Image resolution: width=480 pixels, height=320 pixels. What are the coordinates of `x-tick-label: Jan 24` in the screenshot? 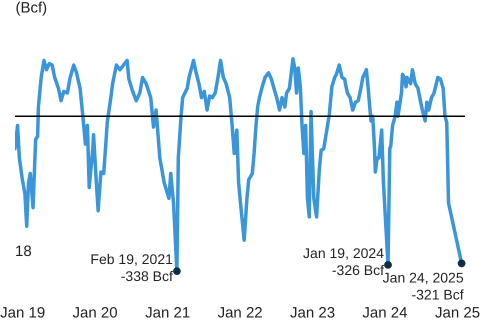 It's located at (385, 312).